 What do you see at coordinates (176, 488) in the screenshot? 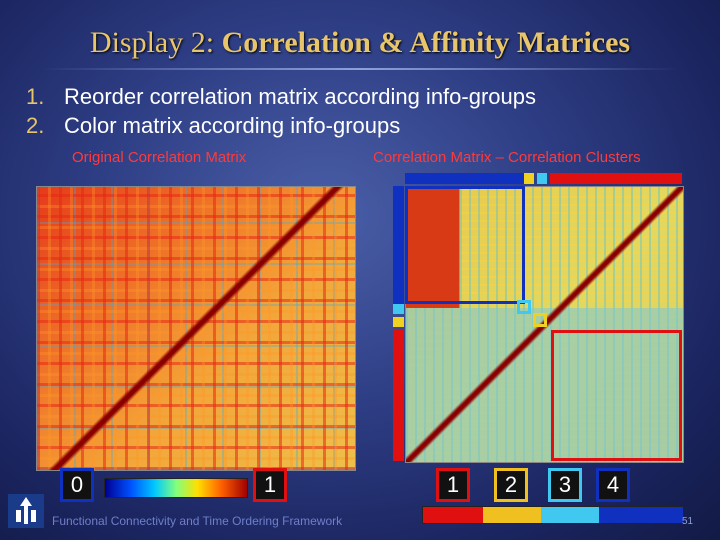
I see `correlation-colorbar` at bounding box center [176, 488].